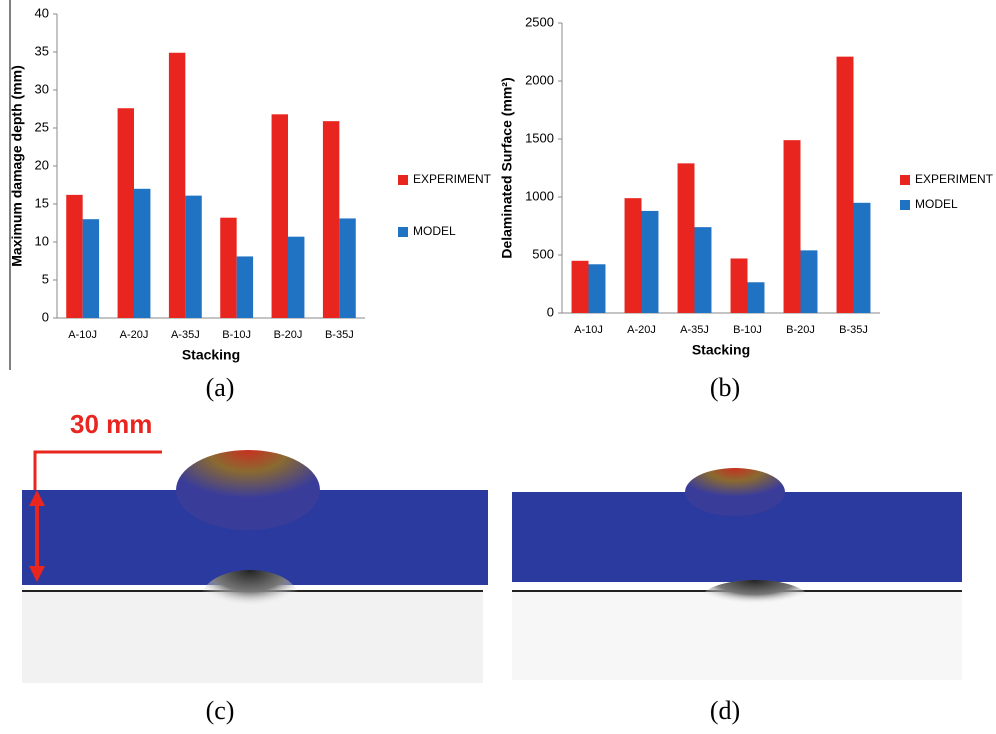 This screenshot has width=996, height=734. What do you see at coordinates (111, 424) in the screenshot?
I see `scale-label: 30 mm` at bounding box center [111, 424].